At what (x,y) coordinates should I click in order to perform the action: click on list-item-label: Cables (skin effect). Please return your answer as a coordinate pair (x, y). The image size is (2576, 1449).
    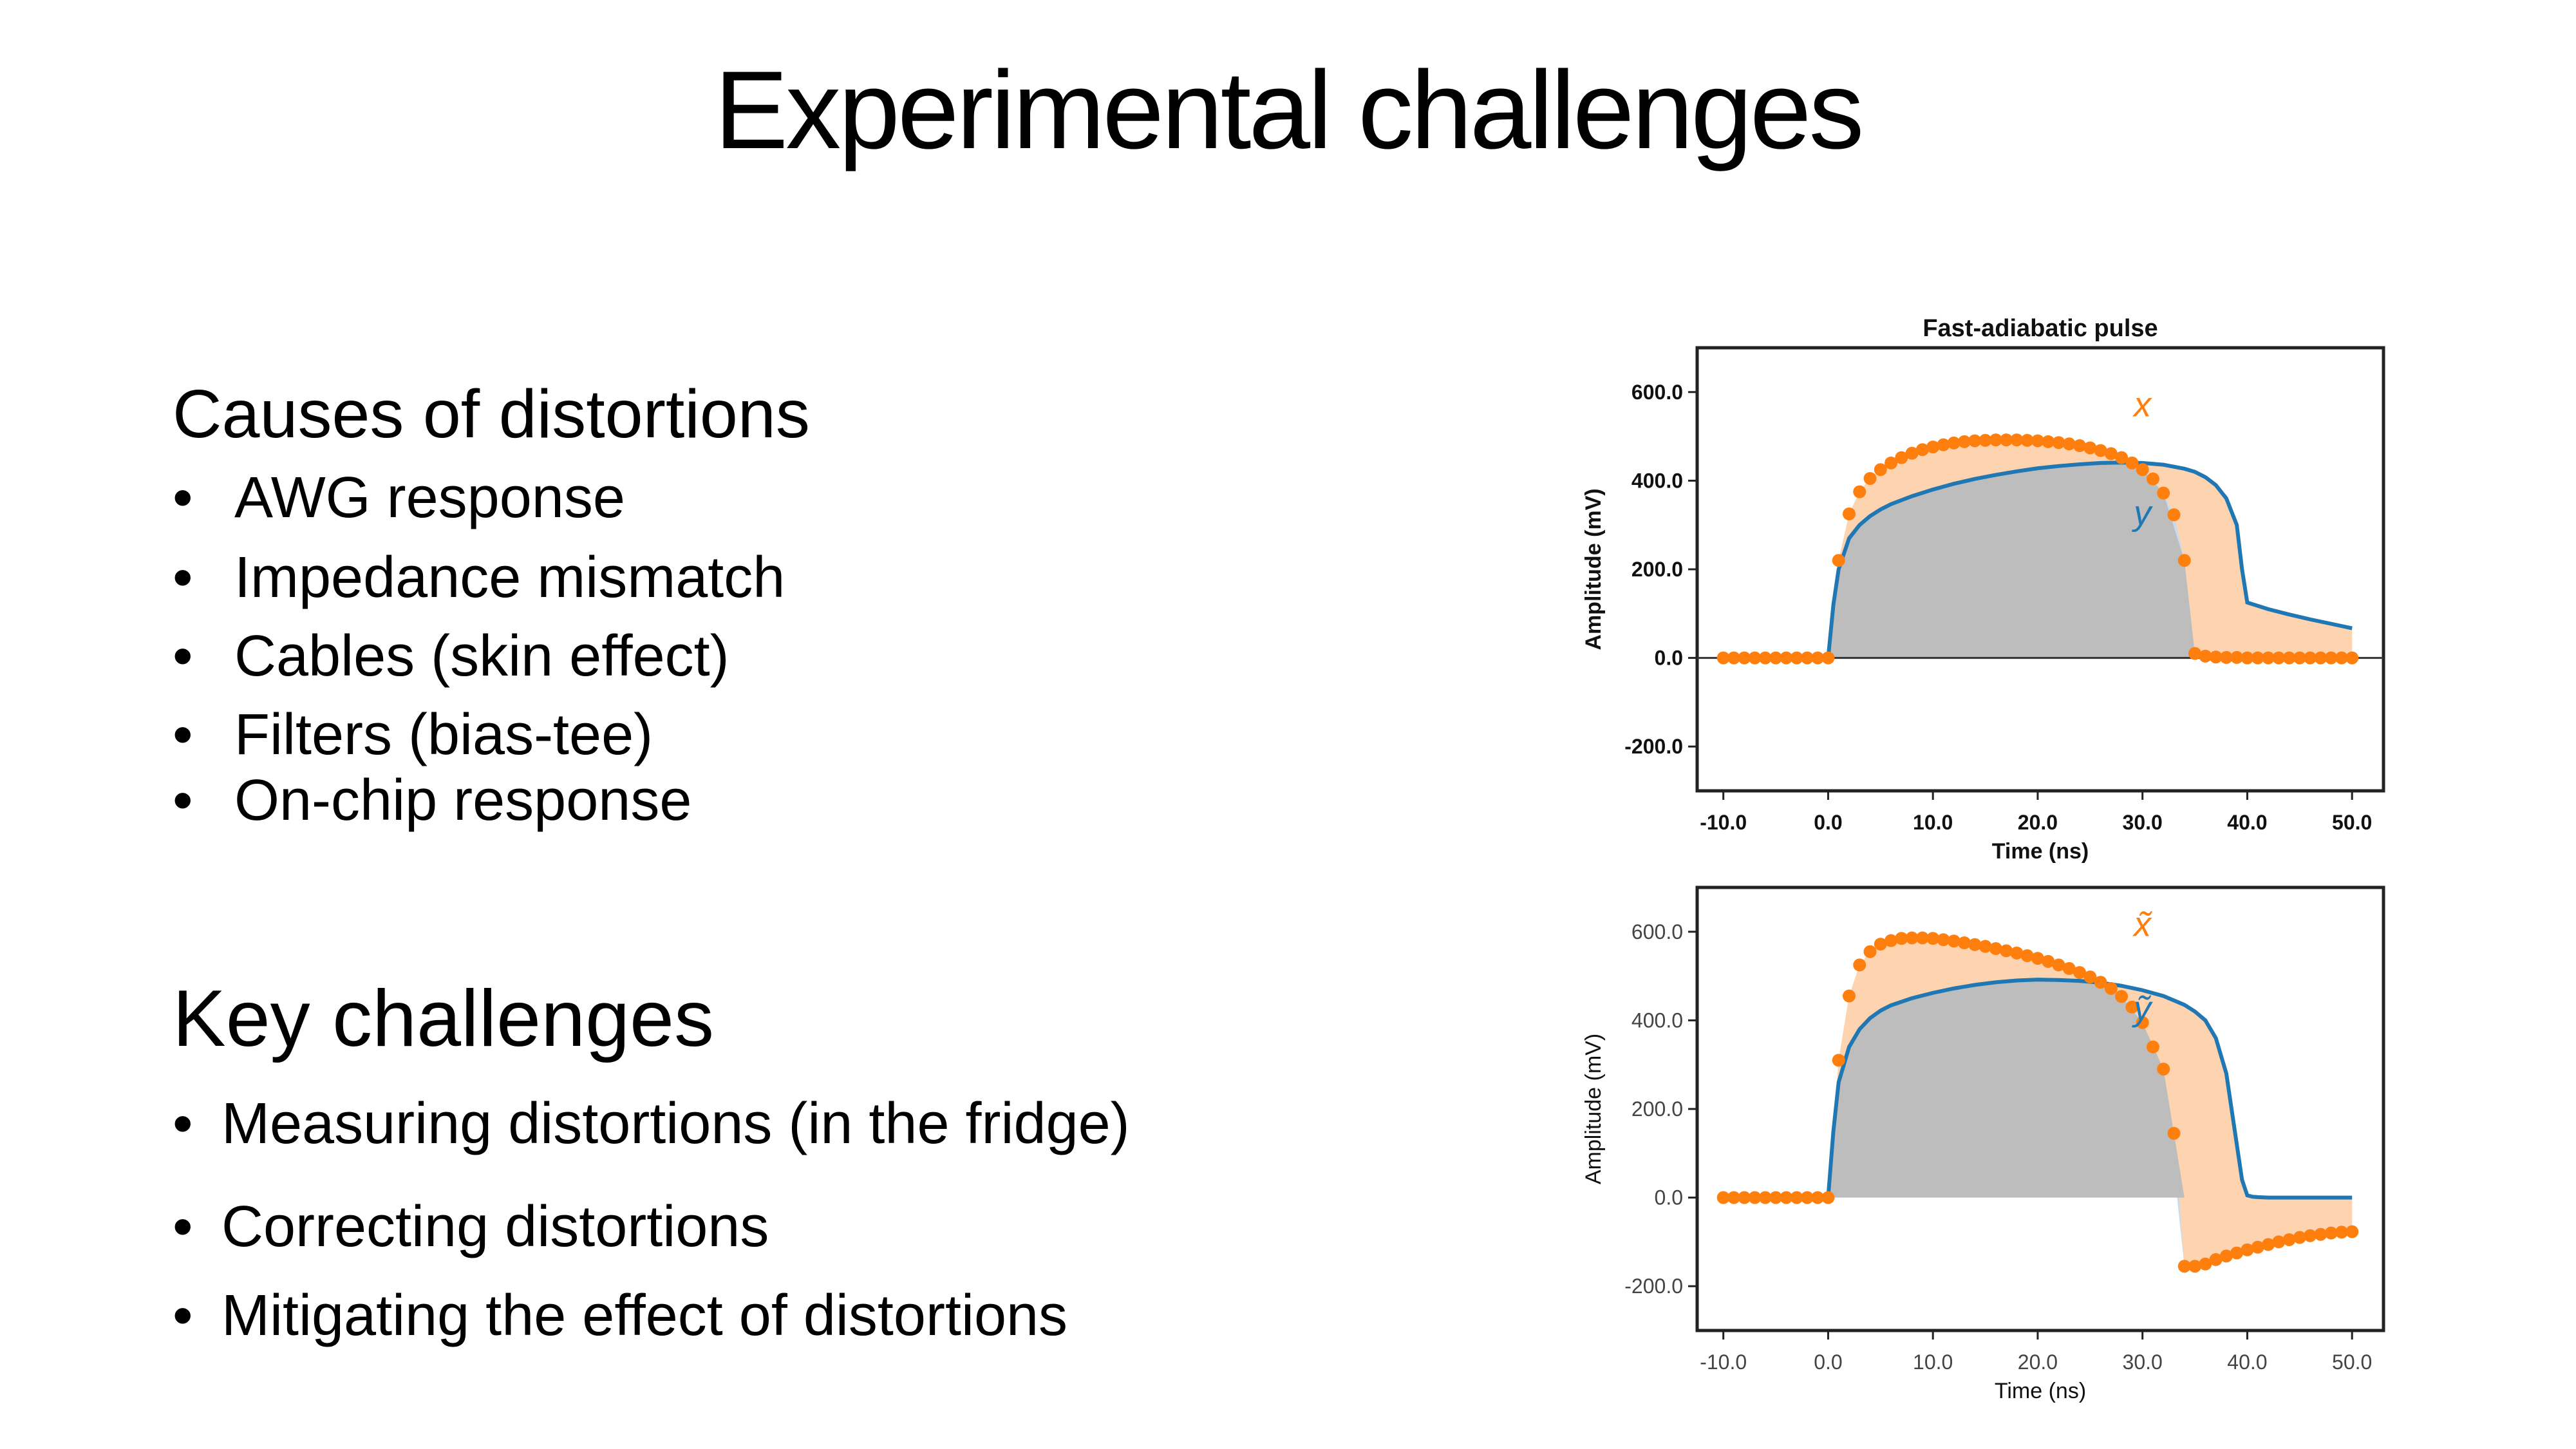
    Looking at the image, I should click on (481, 656).